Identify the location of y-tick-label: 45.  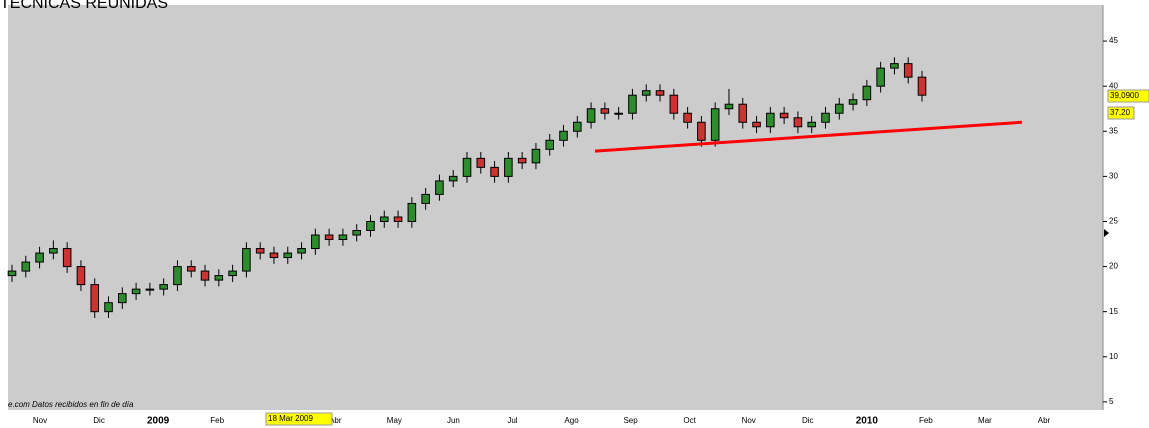
(1113, 40).